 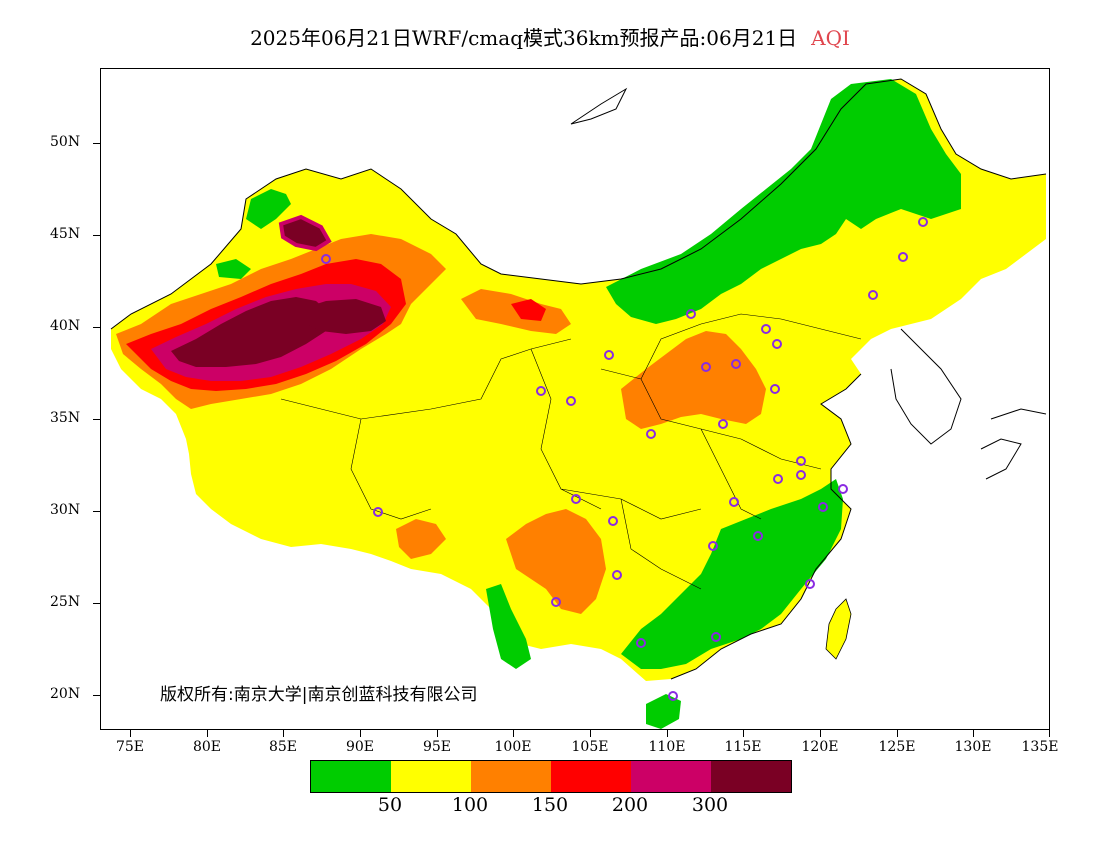 I want to click on japan-coast, so click(x=1013, y=444).